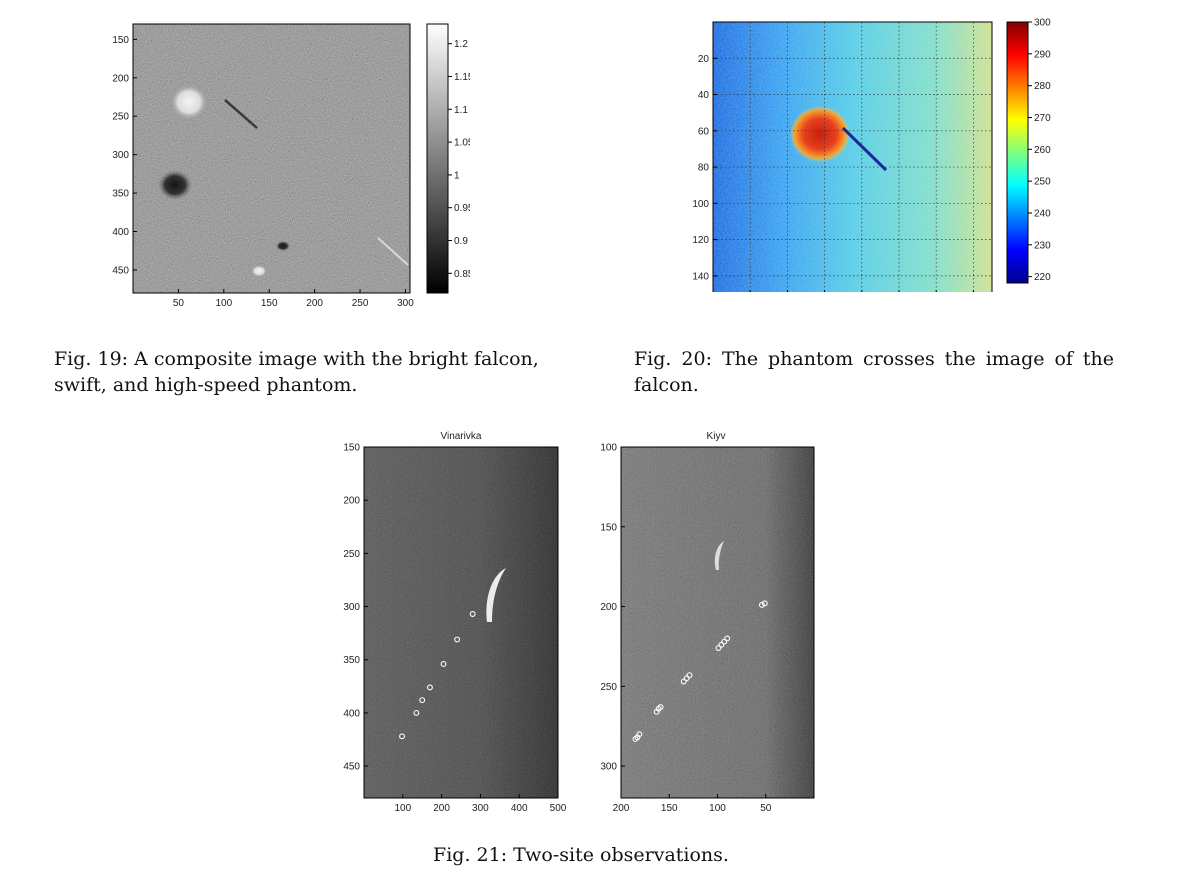 The width and height of the screenshot is (1200, 872). What do you see at coordinates (351, 713) in the screenshot?
I see `vinarivka-y-tick-label: 400` at bounding box center [351, 713].